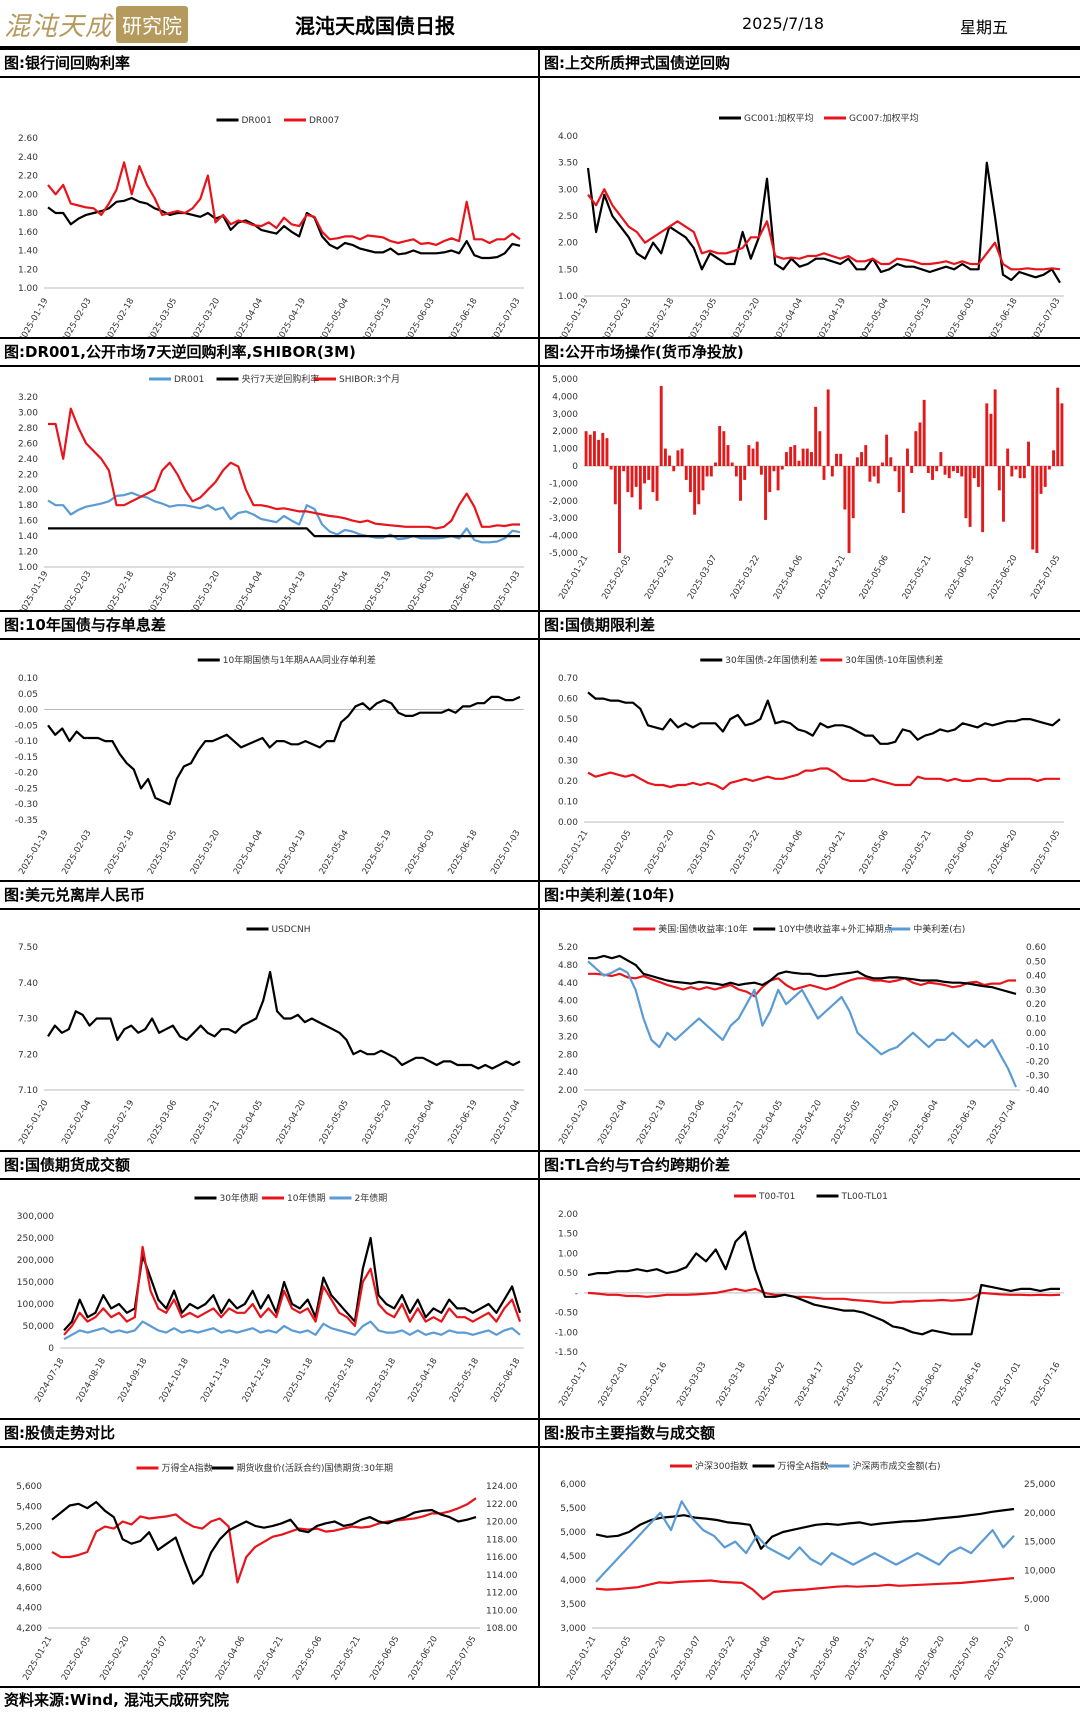 The width and height of the screenshot is (1080, 1714). I want to click on legend-label: 30年债期, so click(239, 1198).